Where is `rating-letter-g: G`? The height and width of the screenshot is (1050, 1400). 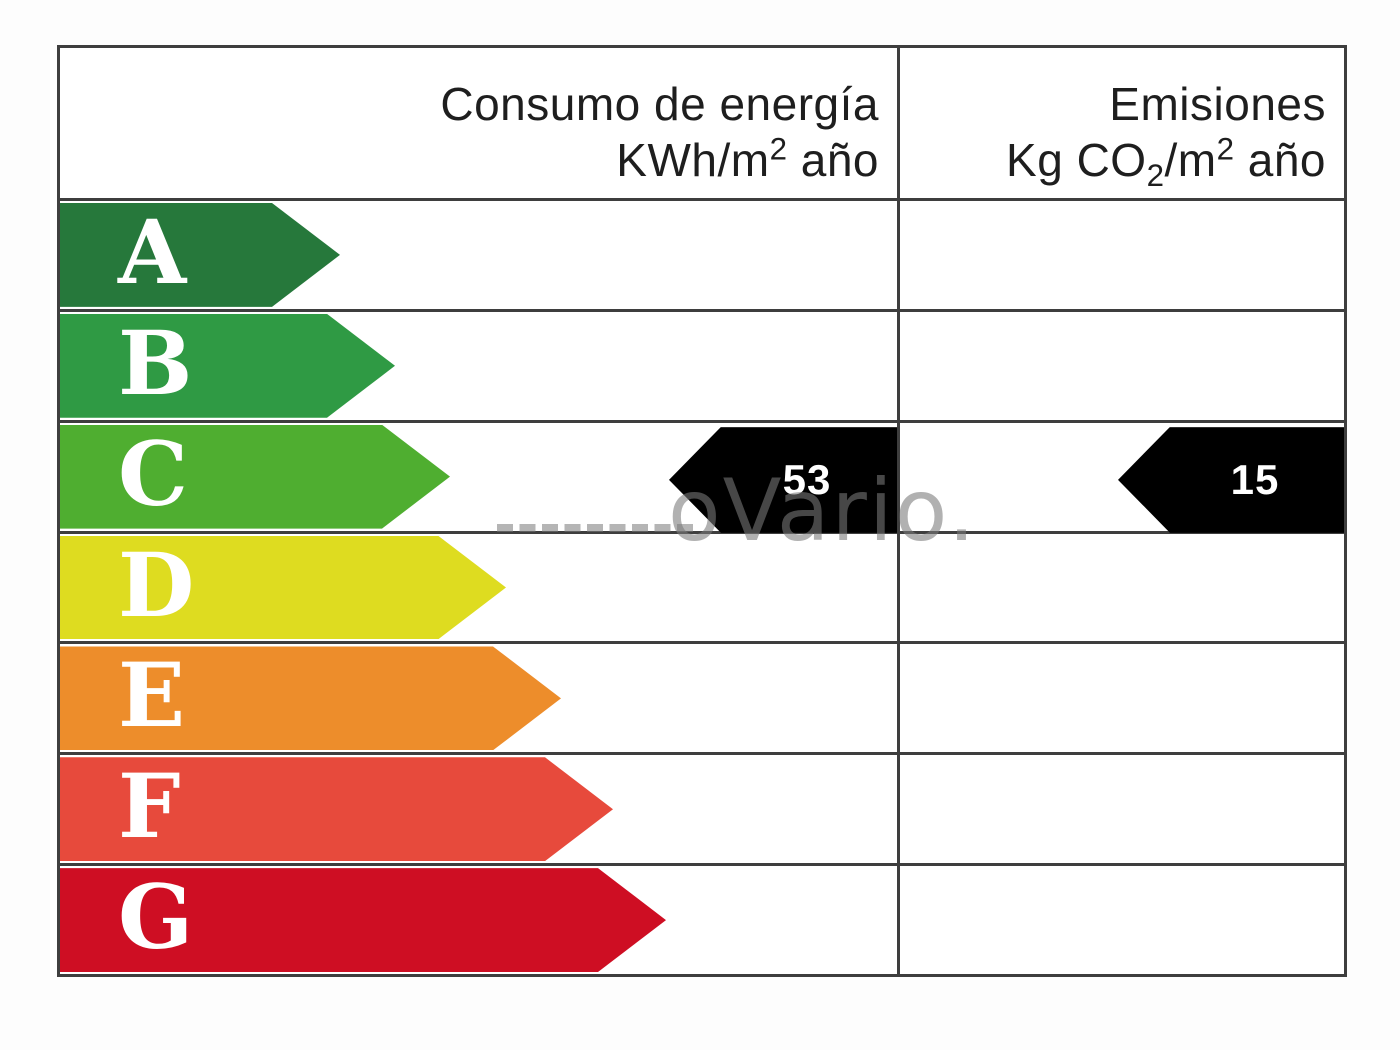
rating-letter-g: G is located at coordinates (156, 917).